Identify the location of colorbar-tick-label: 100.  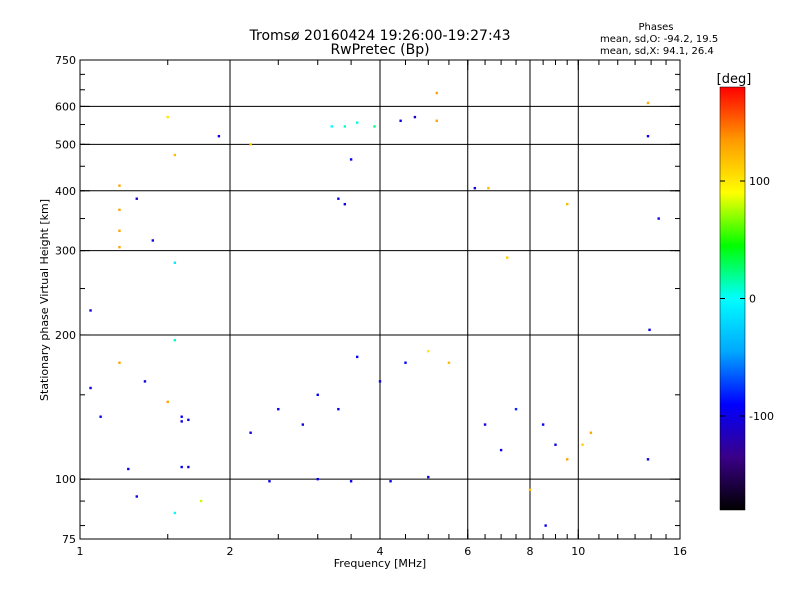
(759, 181).